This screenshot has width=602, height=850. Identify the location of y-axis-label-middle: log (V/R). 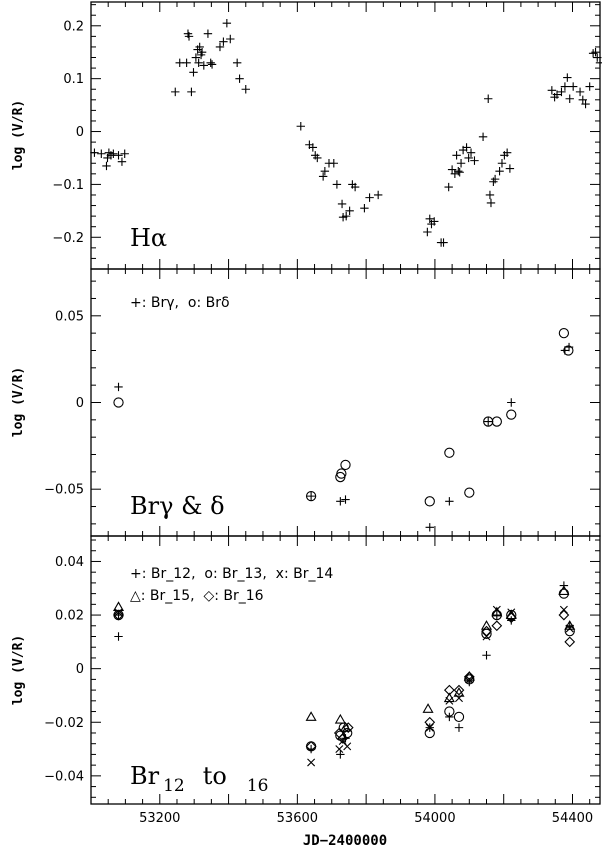
(18, 402).